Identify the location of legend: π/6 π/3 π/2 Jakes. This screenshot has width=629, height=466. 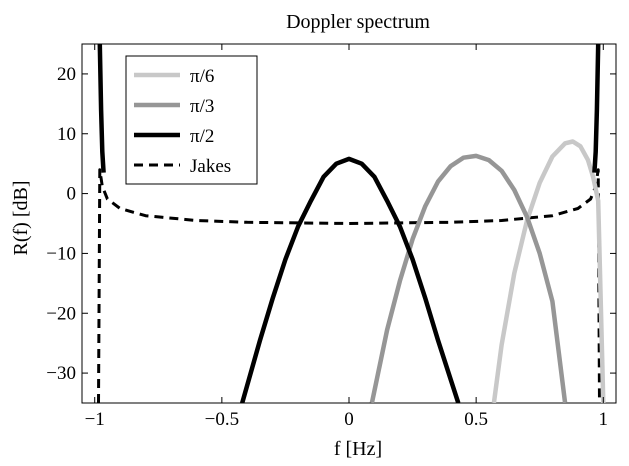
(191, 120).